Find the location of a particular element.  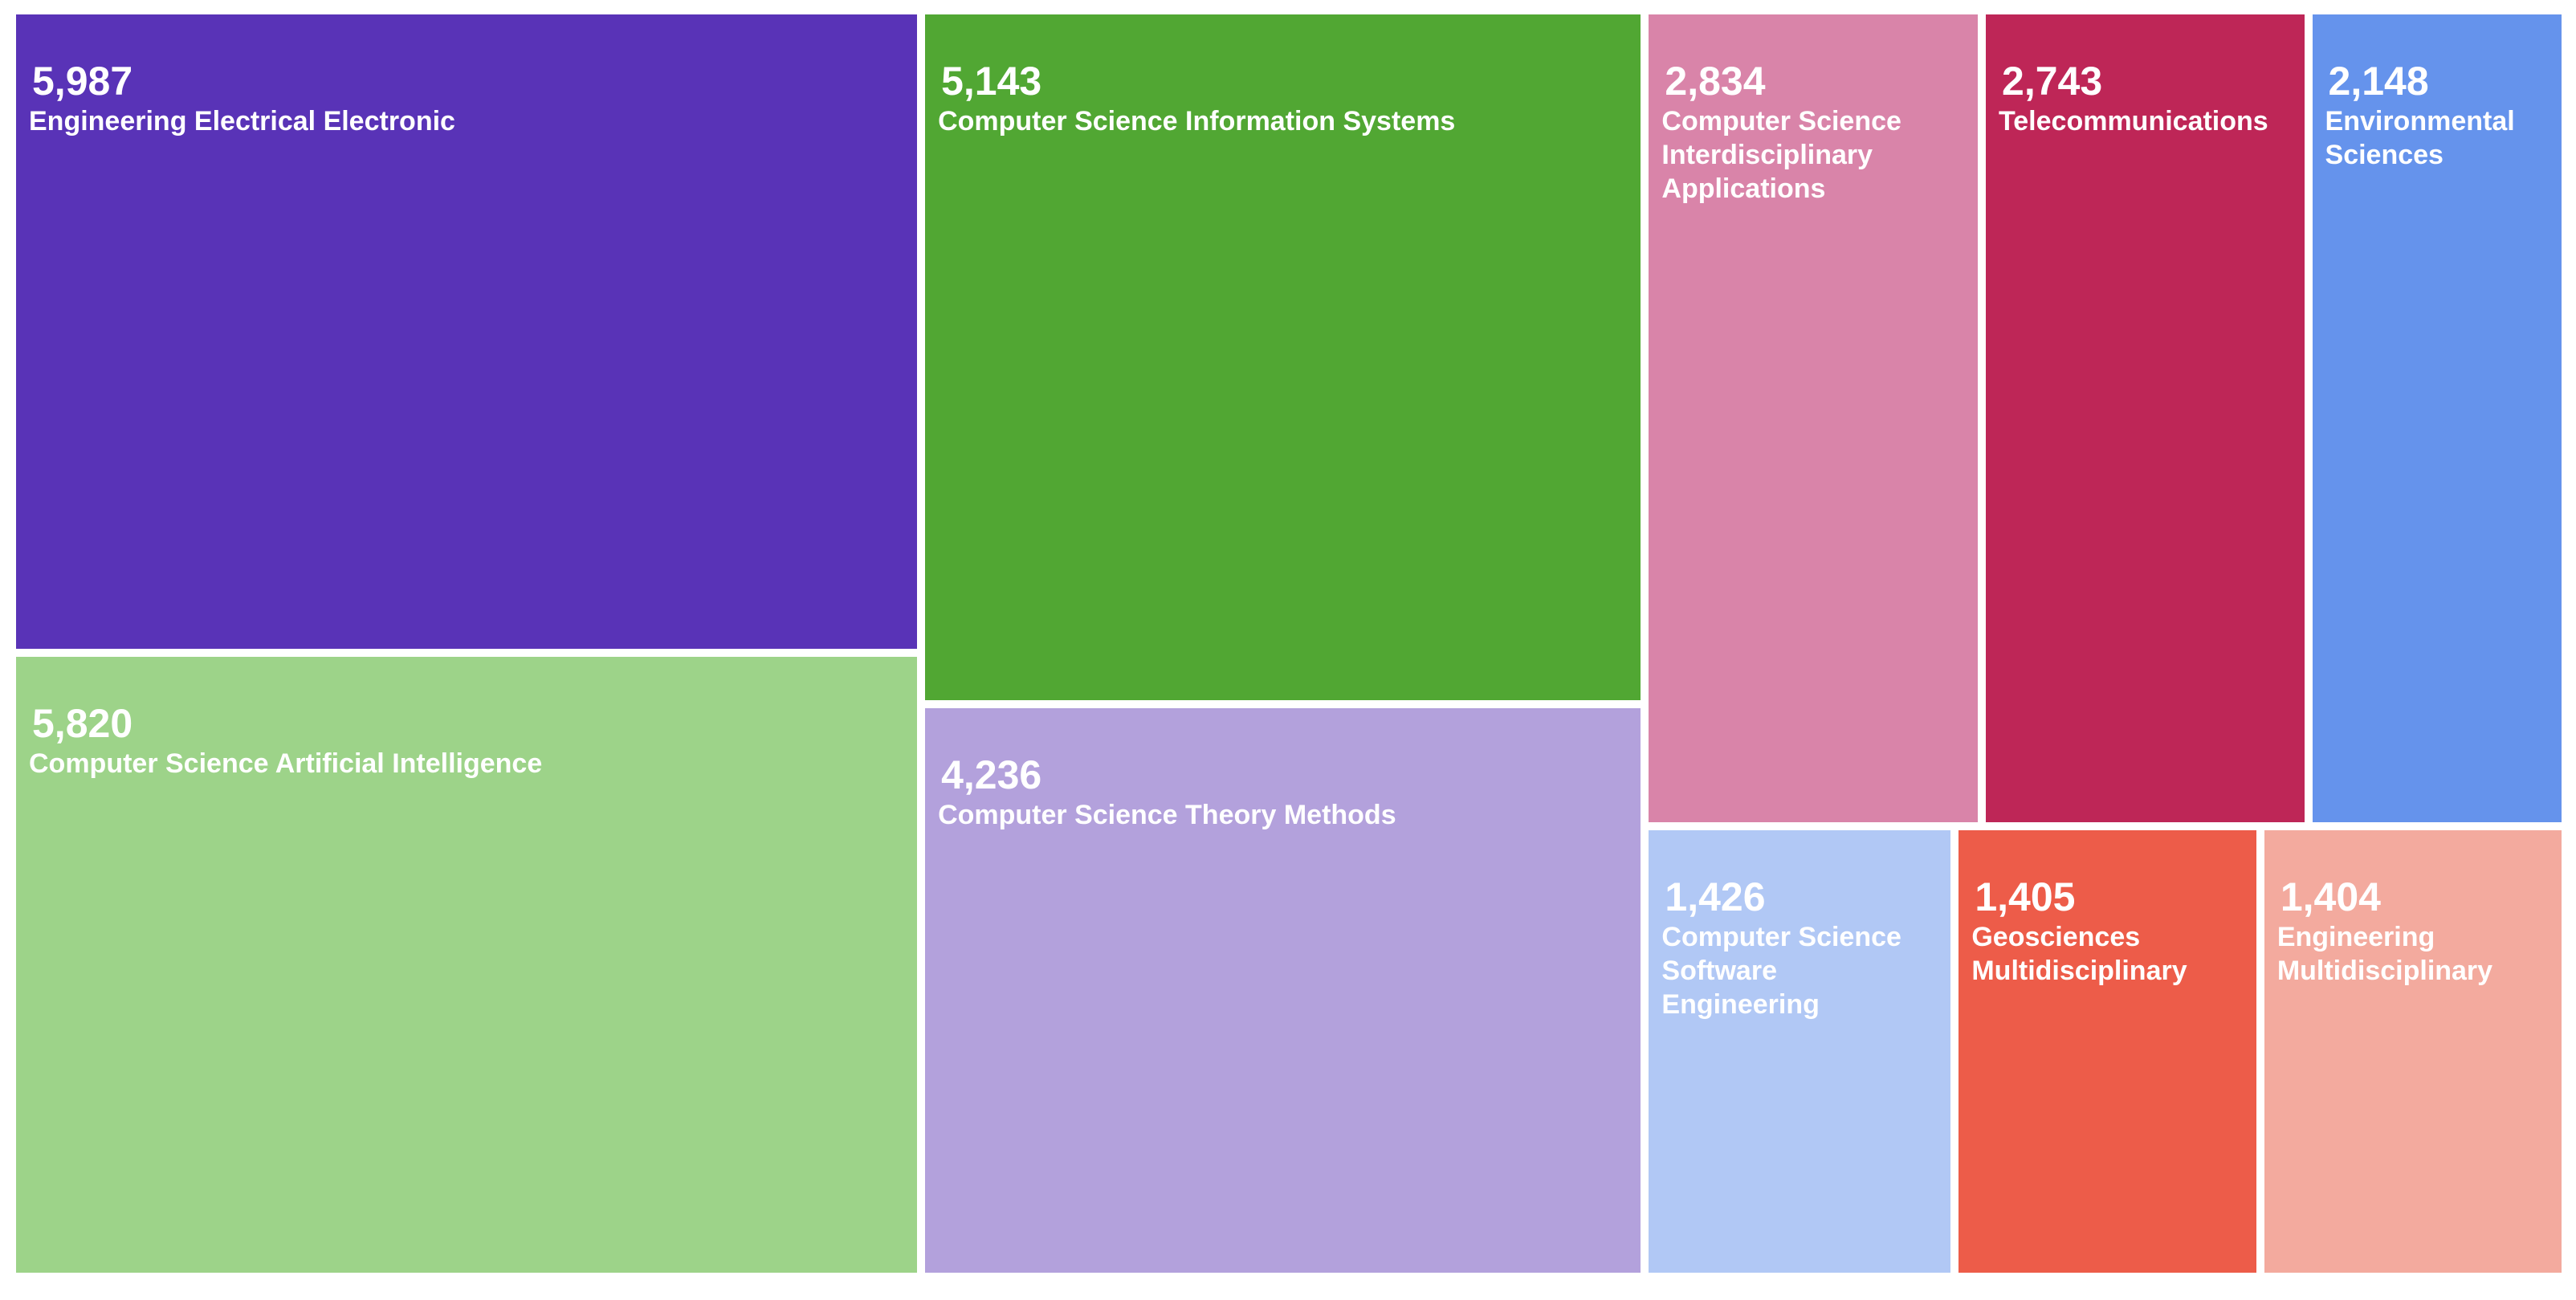

tile-category-label: Engineering Multidisciplinary is located at coordinates (2384, 953).